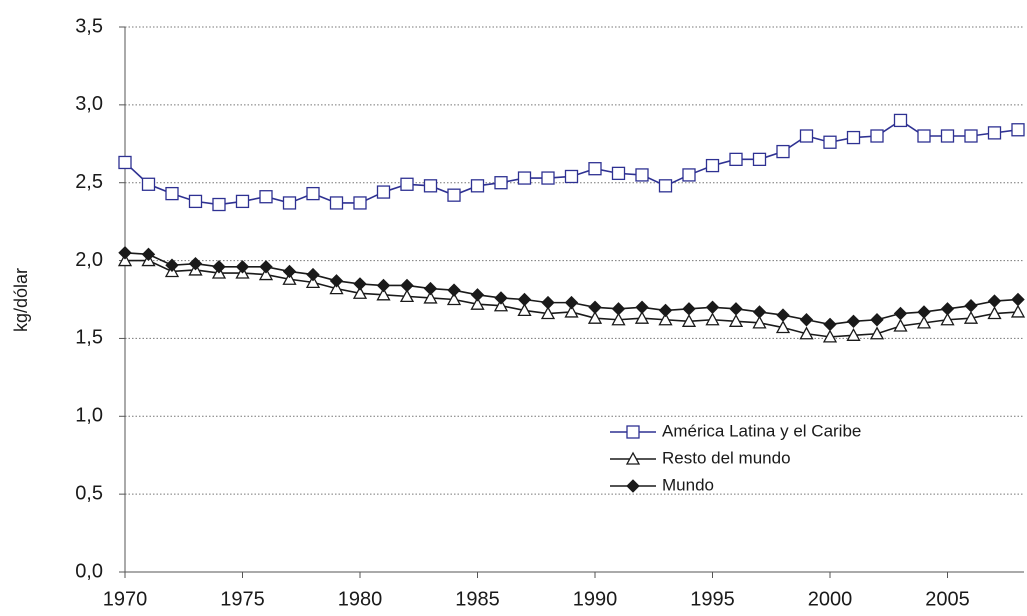 The height and width of the screenshot is (616, 1027). I want to click on y-tick-label: 2,5, so click(89, 182).